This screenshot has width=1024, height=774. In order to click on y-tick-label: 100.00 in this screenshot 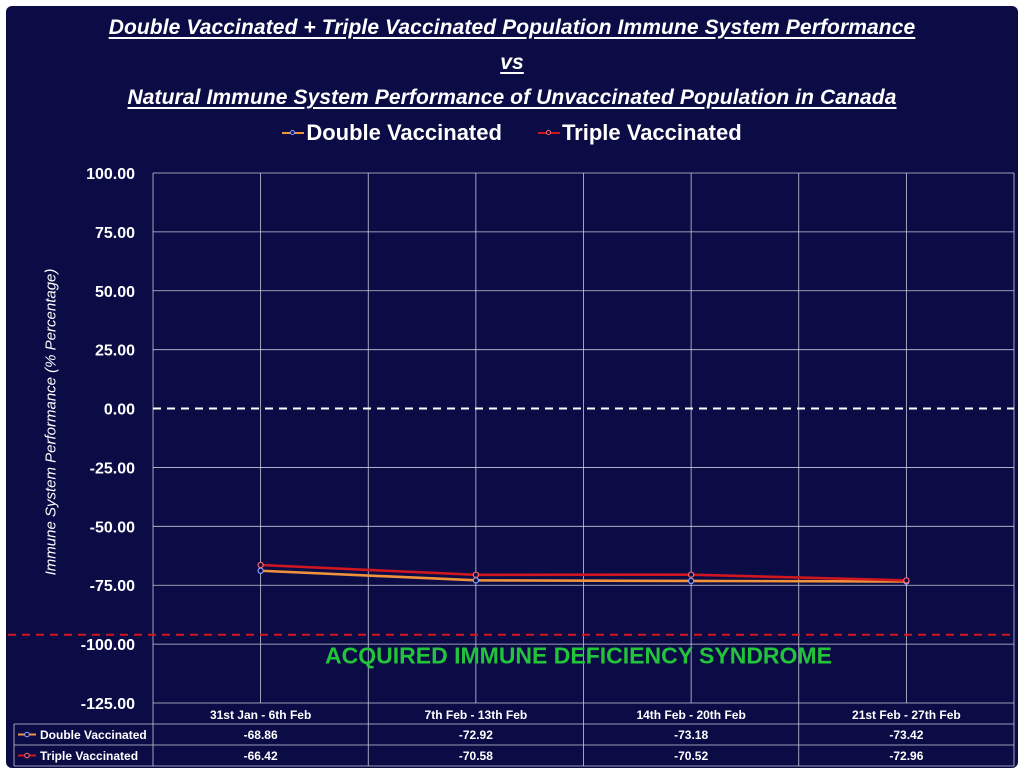, I will do `click(110, 174)`.